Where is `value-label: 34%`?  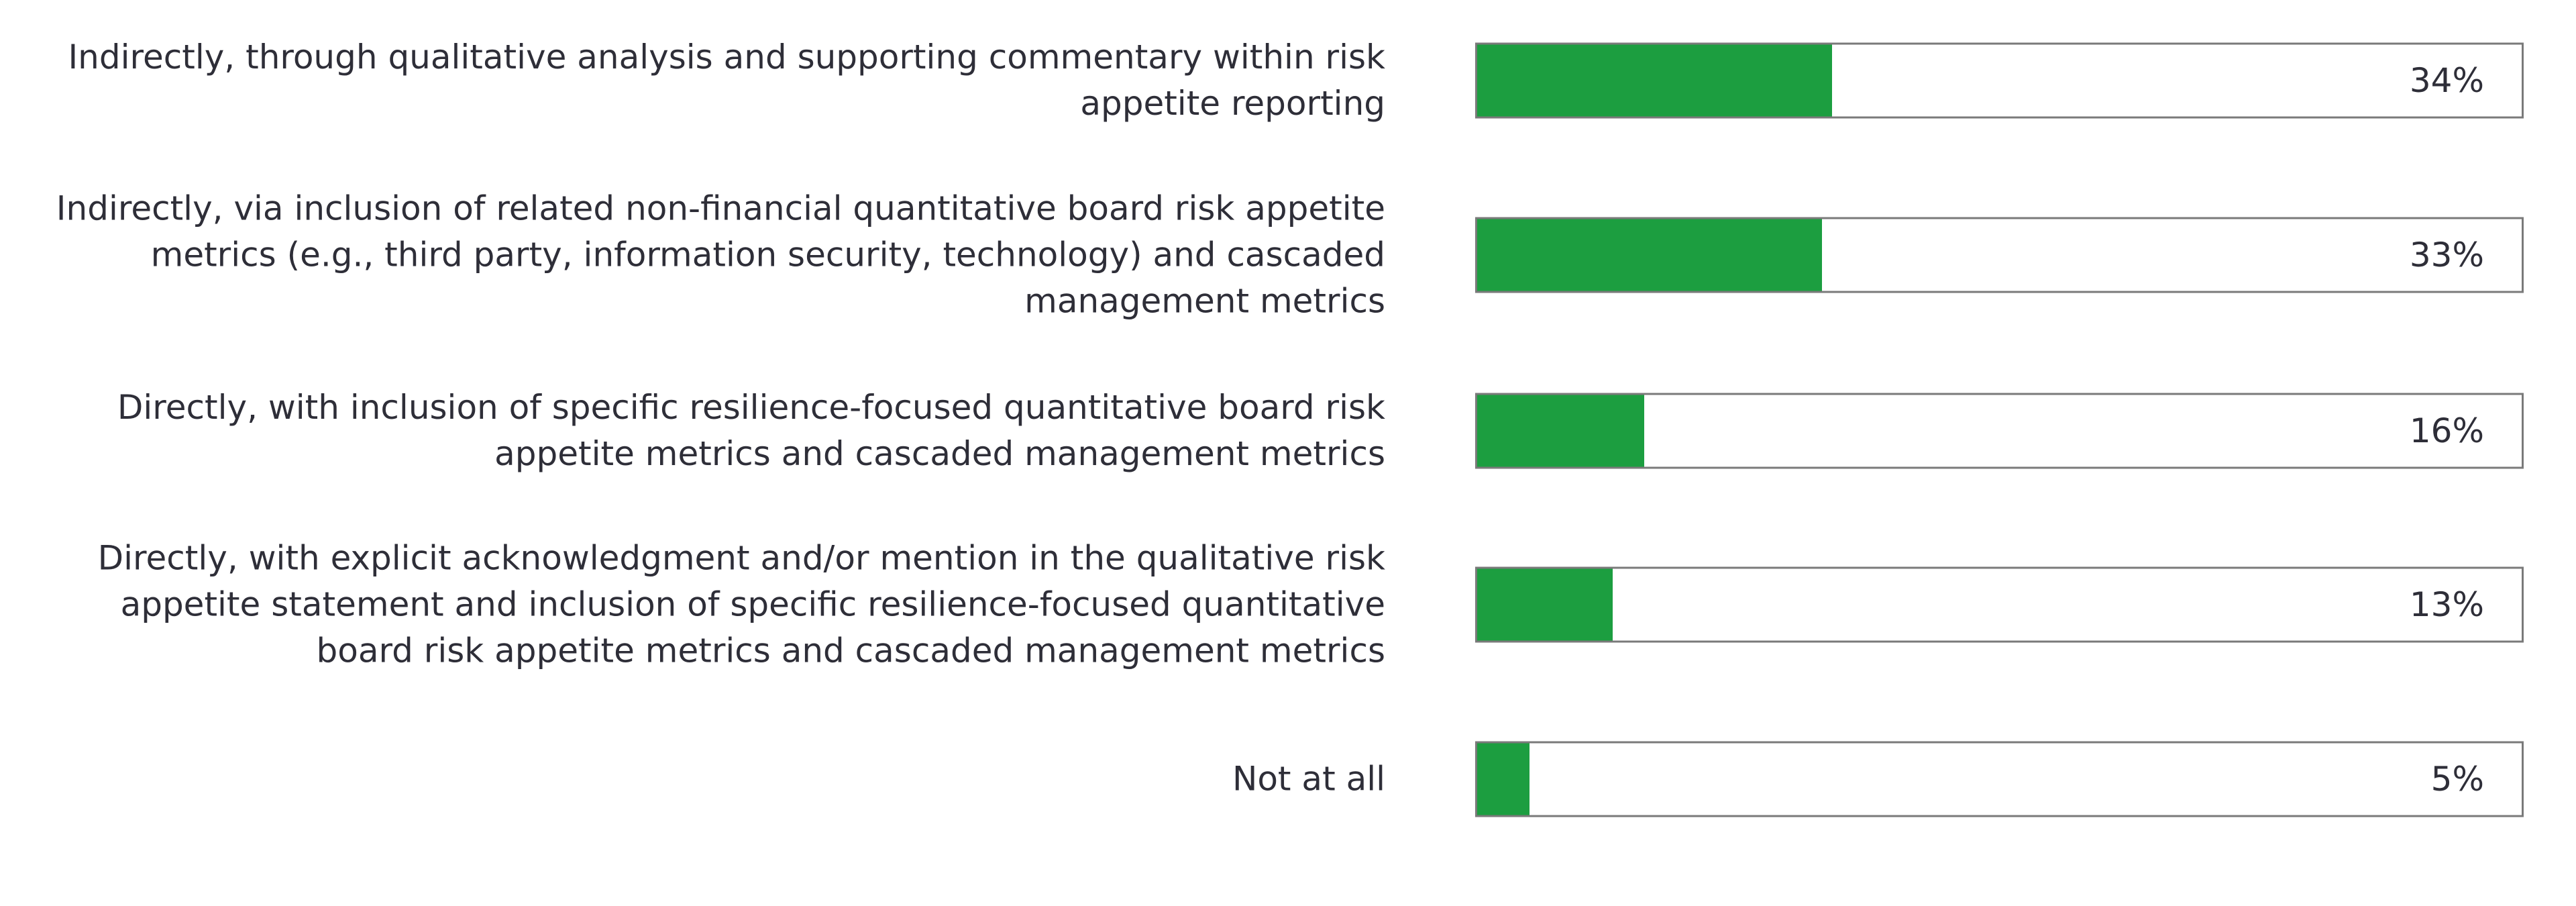 value-label: 34% is located at coordinates (2446, 80).